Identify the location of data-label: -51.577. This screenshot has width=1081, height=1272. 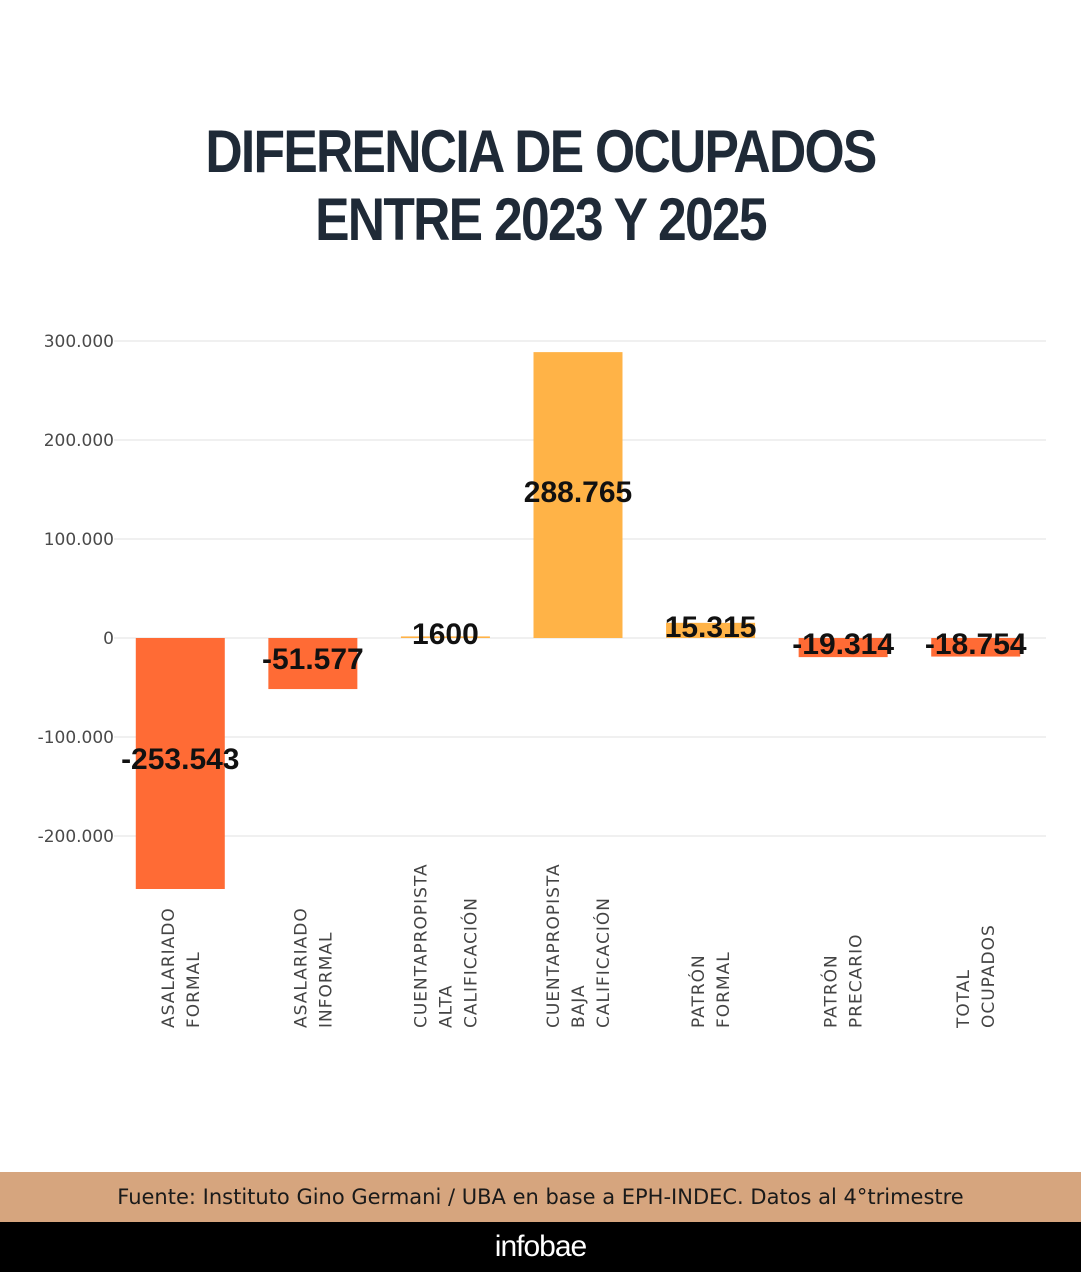
(313, 659).